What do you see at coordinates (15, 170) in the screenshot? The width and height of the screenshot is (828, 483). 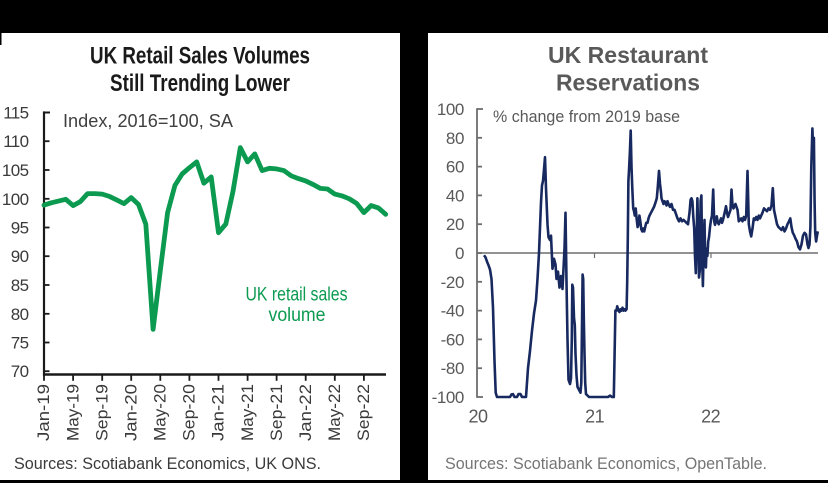 I see `svg-text: 105` at bounding box center [15, 170].